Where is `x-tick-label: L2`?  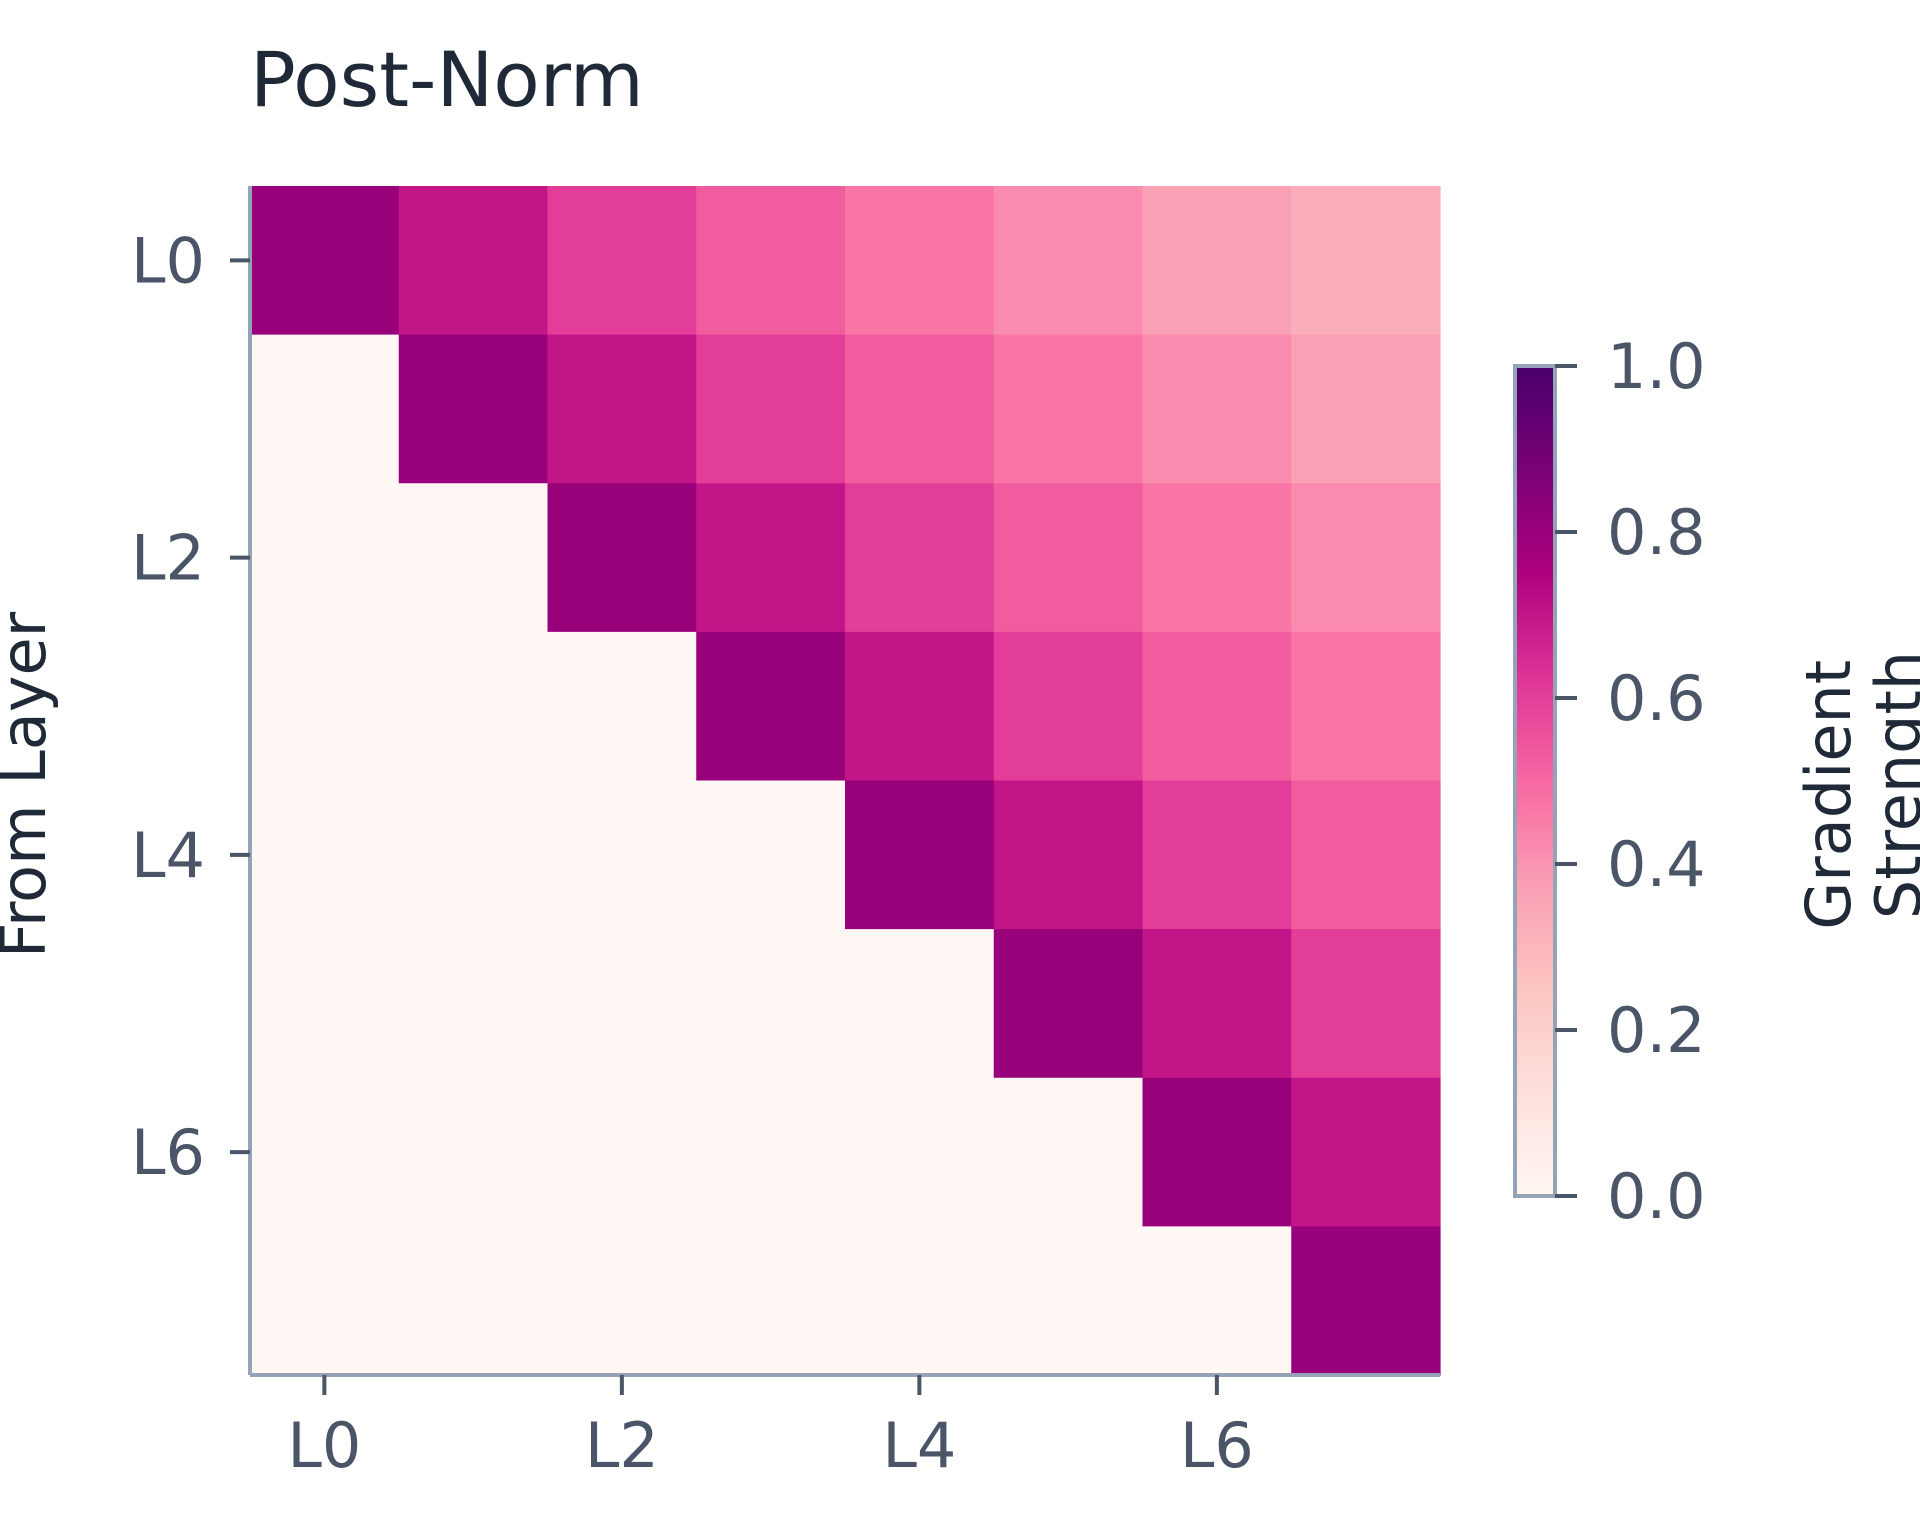 x-tick-label: L2 is located at coordinates (622, 1445).